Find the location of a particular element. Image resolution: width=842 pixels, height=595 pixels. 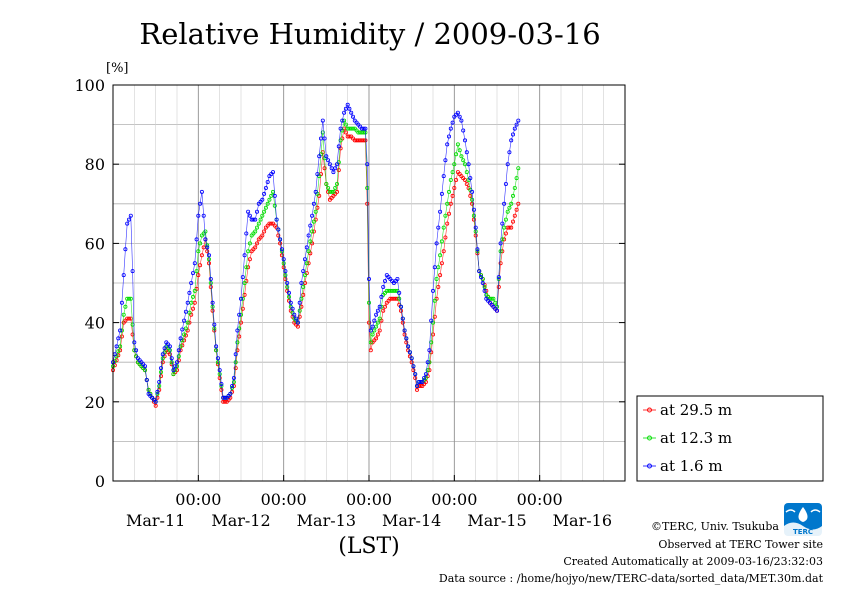

logo-text: TERC is located at coordinates (803, 532).